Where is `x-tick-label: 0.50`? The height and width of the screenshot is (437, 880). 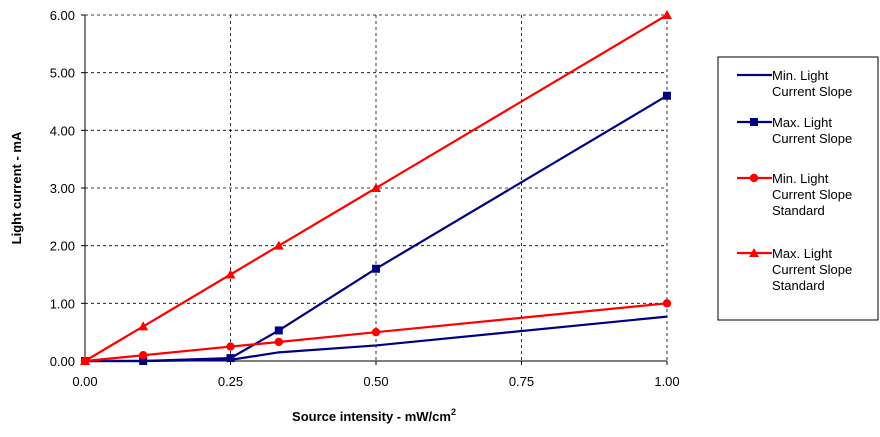
x-tick-label: 0.50 is located at coordinates (375, 381).